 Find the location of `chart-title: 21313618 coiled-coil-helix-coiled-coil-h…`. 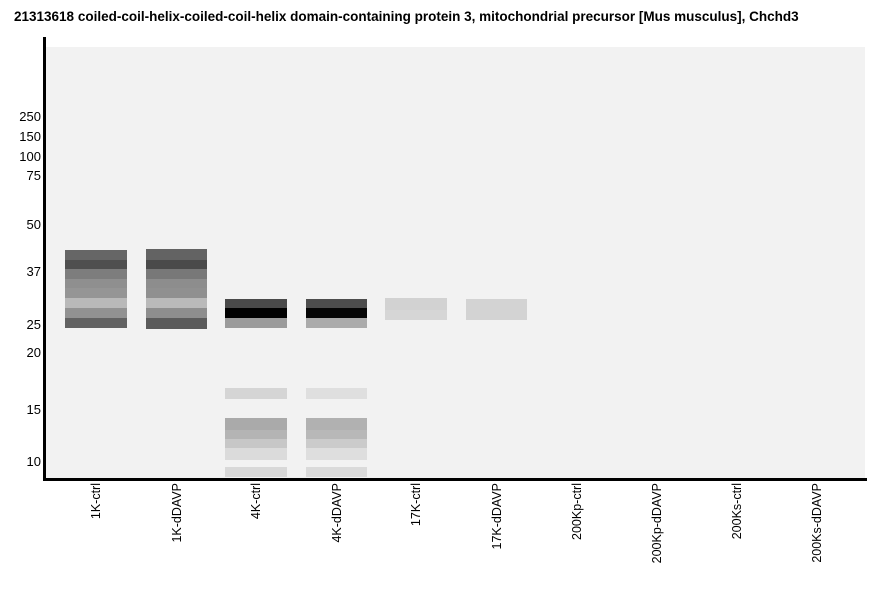

chart-title: 21313618 coiled-coil-helix-coiled-coil-h… is located at coordinates (406, 16).